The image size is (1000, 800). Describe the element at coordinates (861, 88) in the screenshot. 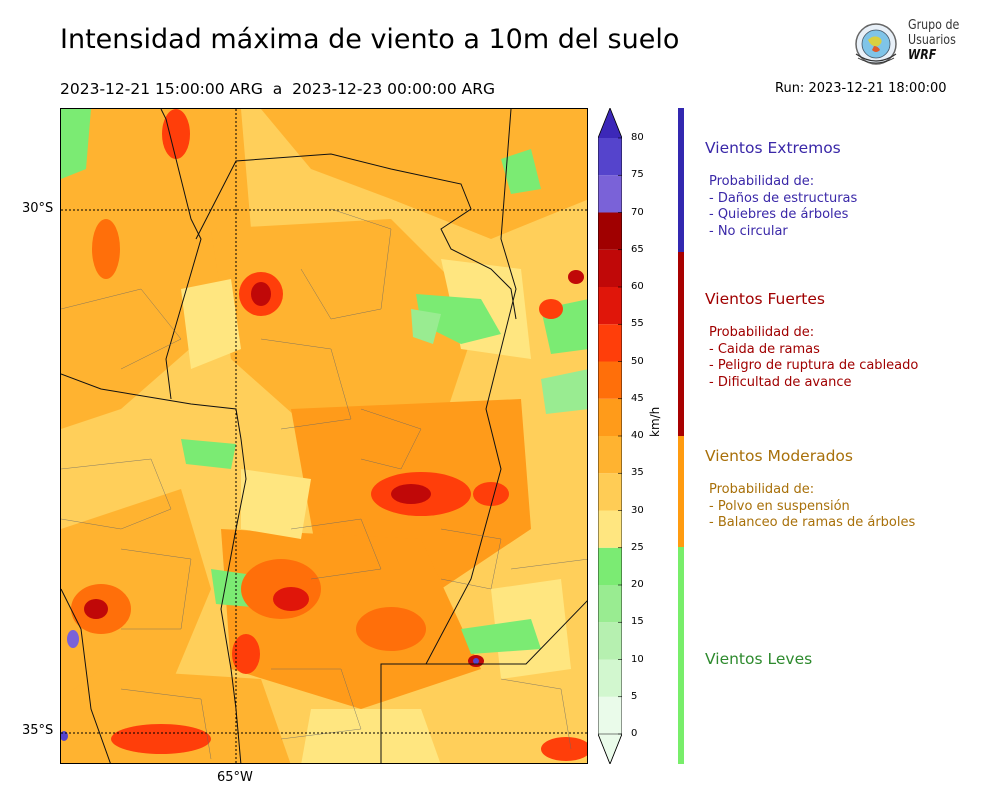

I see `run-time: Run: 2023-12-21 18:00:00` at that location.